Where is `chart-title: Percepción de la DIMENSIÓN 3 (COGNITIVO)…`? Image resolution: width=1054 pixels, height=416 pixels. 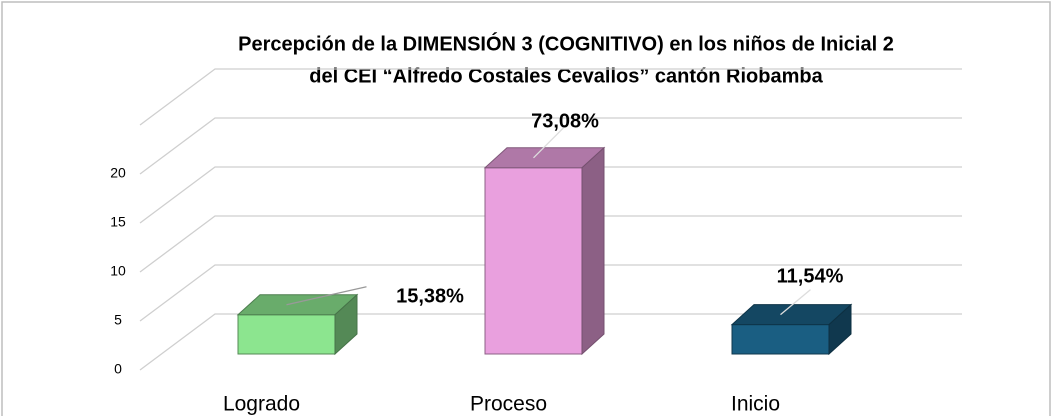 chart-title: Percepción de la DIMENSIÓN 3 (COGNITIVO)… is located at coordinates (566, 43).